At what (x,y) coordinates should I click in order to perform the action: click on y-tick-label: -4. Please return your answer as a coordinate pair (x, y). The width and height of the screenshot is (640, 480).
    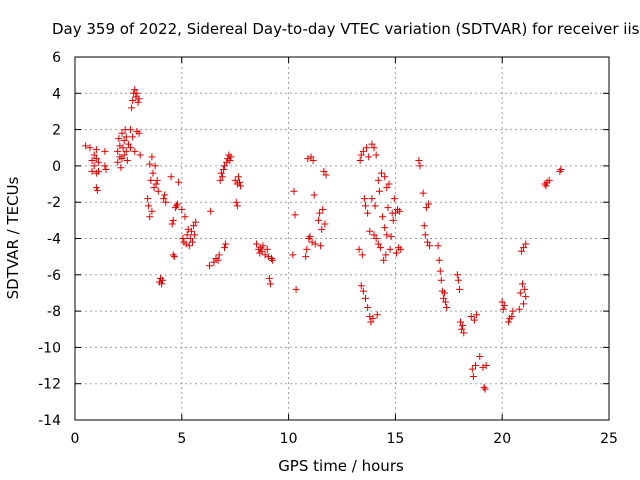
    Looking at the image, I should click on (54, 240).